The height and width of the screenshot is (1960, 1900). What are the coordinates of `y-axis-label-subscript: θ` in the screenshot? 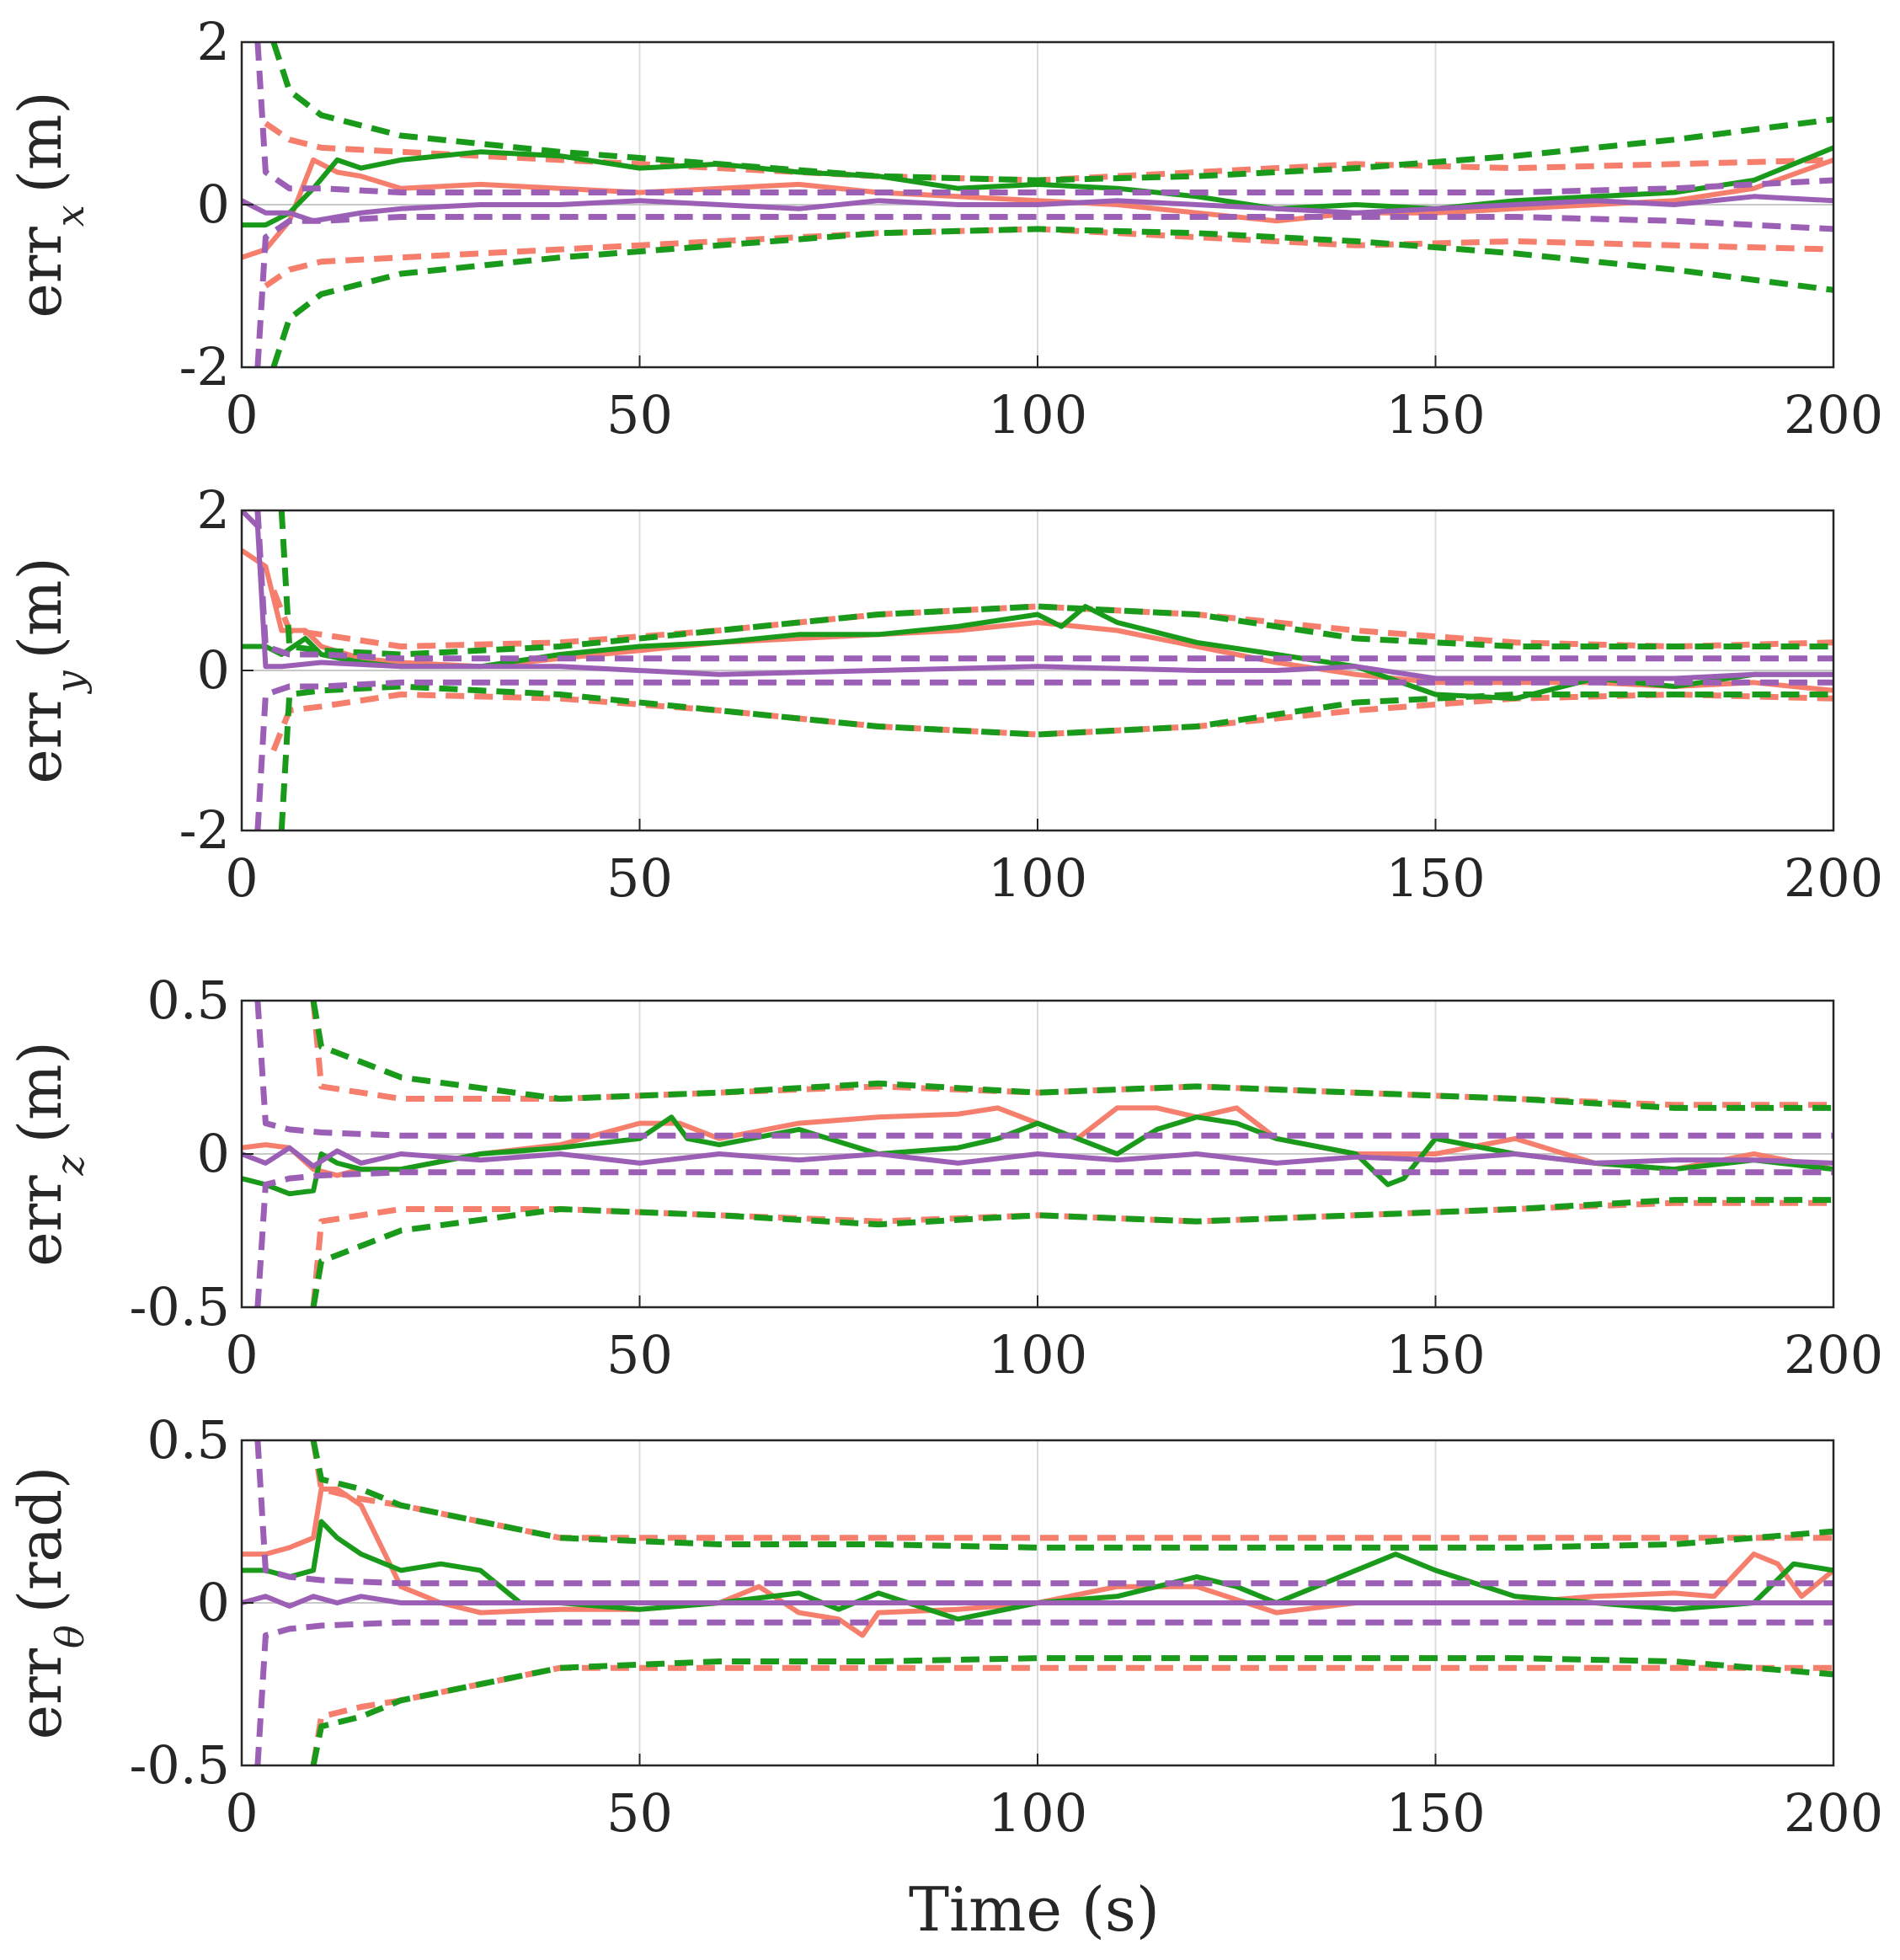 It's located at (70, 1636).